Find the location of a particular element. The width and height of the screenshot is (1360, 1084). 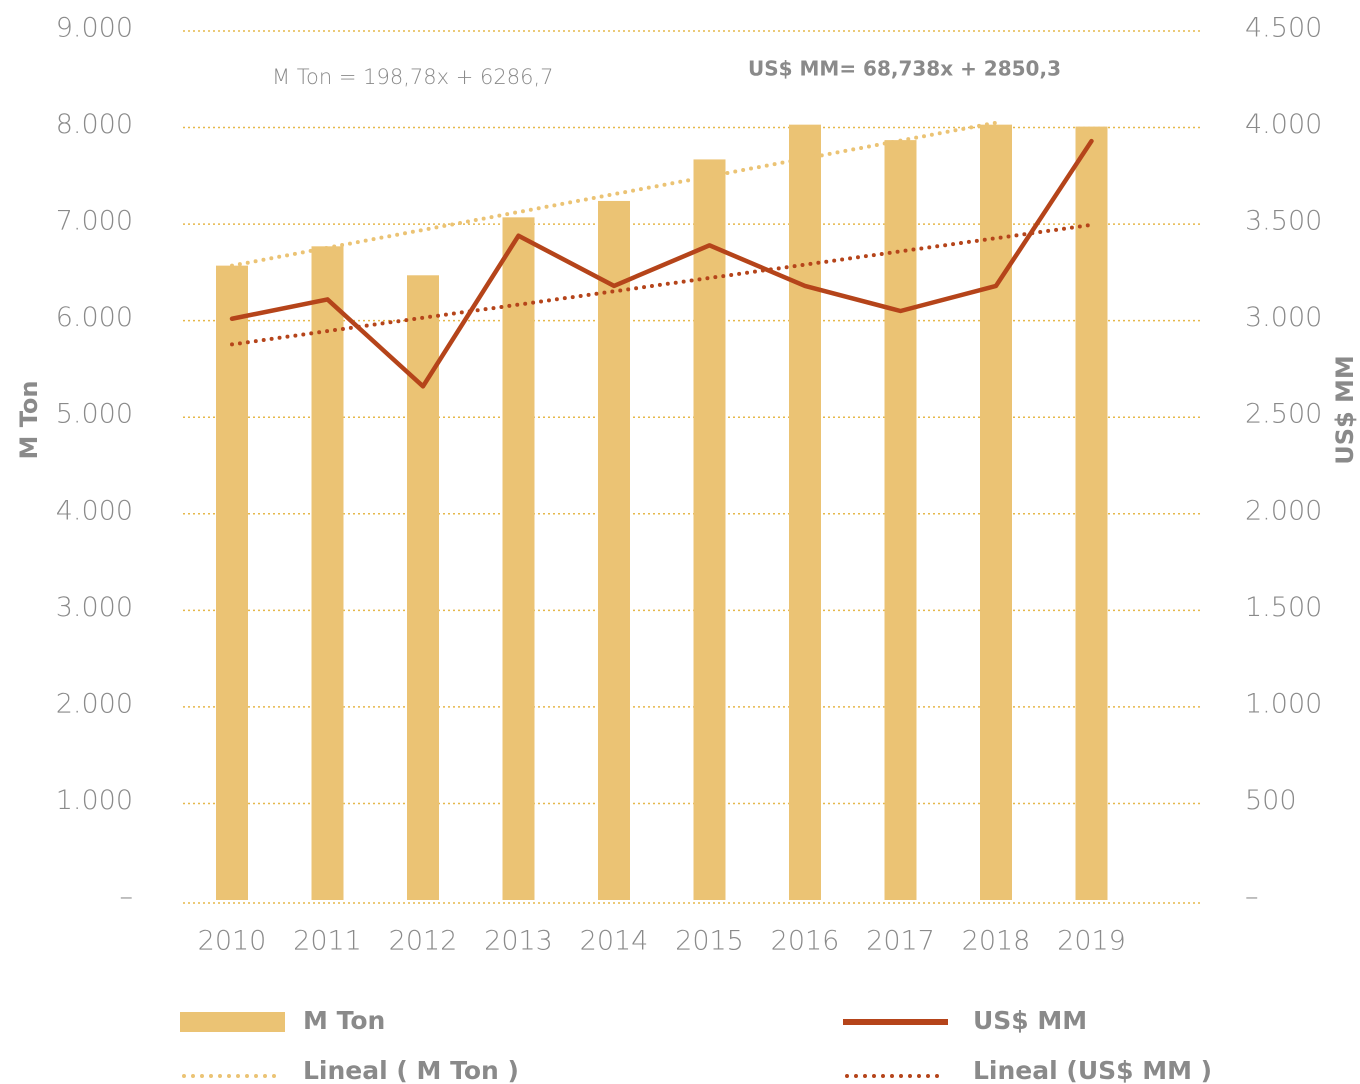

y-tick-label: 4.000 is located at coordinates (94, 510).